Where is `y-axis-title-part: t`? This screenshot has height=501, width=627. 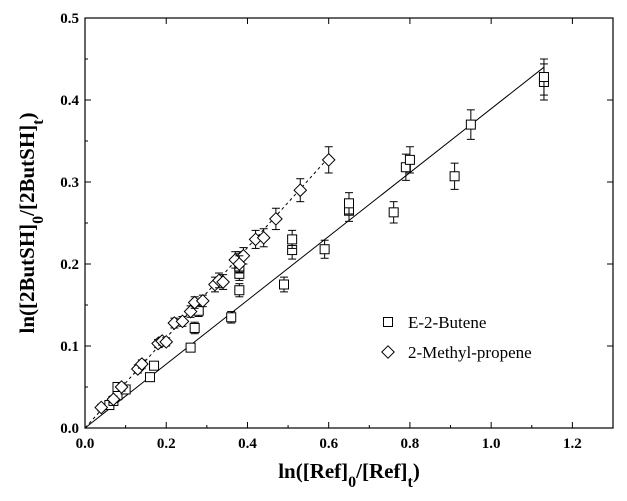
y-axis-title-part: t is located at coordinates (38, 122).